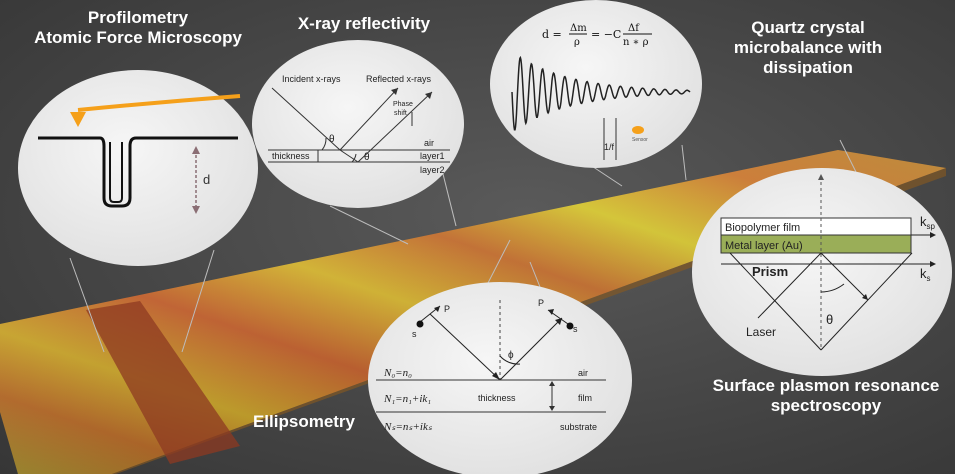  I want to click on damped-oscillation, so click(601, 93).